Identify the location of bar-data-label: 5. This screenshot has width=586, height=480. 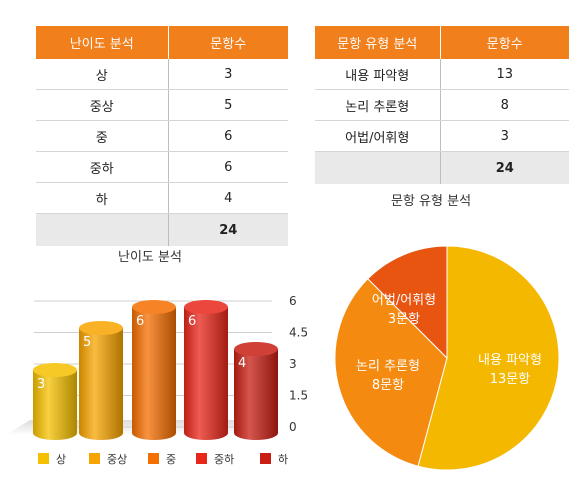
(87, 342).